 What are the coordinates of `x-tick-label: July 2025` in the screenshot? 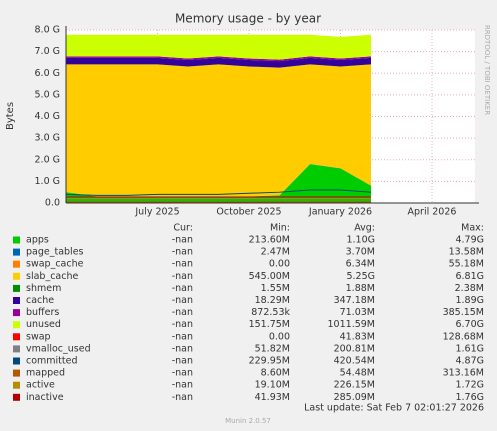 It's located at (156, 212).